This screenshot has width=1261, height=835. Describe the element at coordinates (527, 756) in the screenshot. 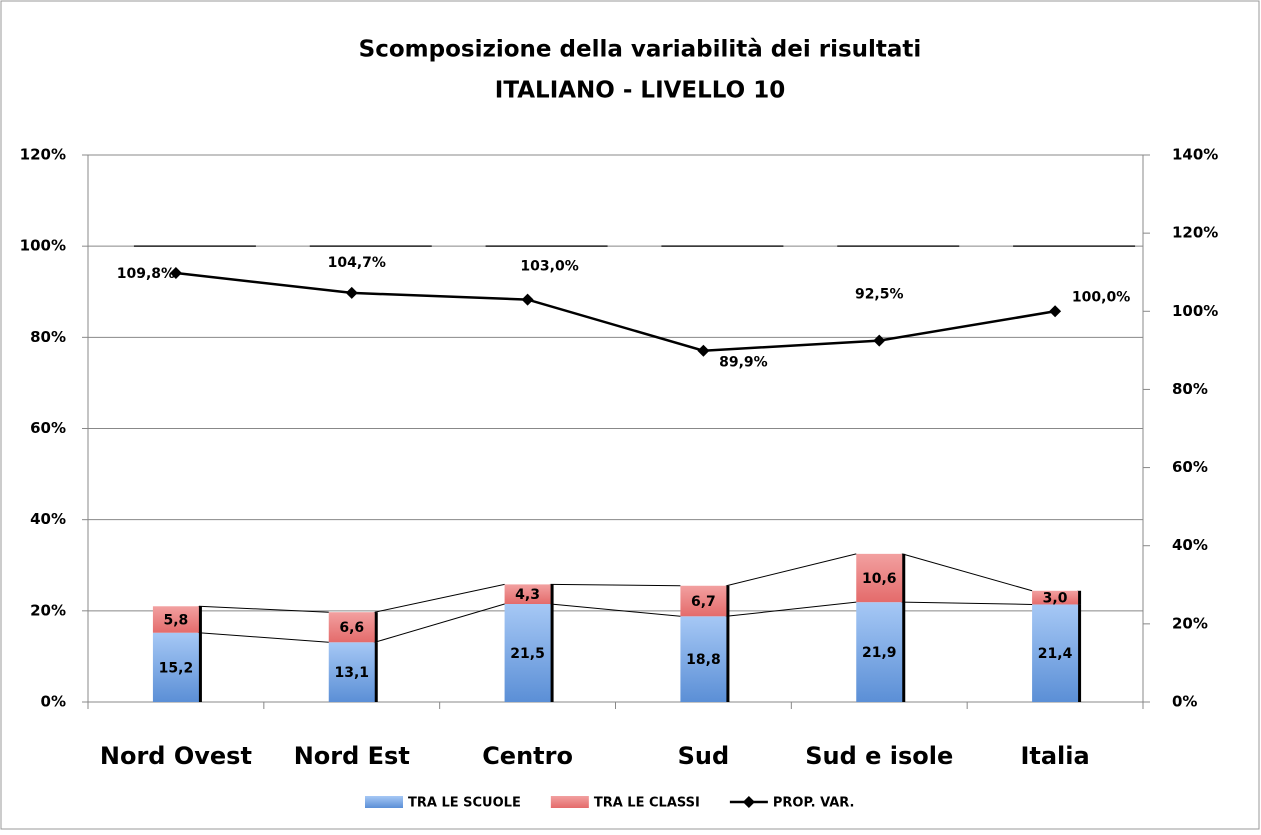

I see `x-tick-label: Centro` at that location.